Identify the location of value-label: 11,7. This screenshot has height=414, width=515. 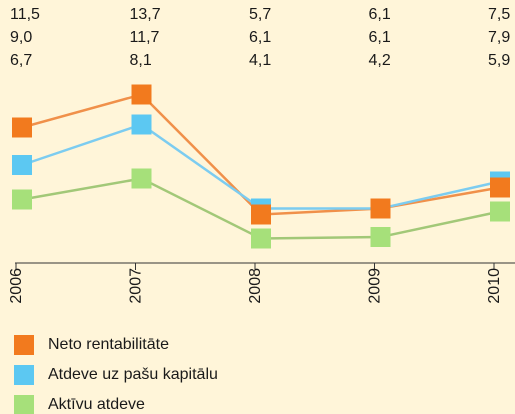
(145, 37).